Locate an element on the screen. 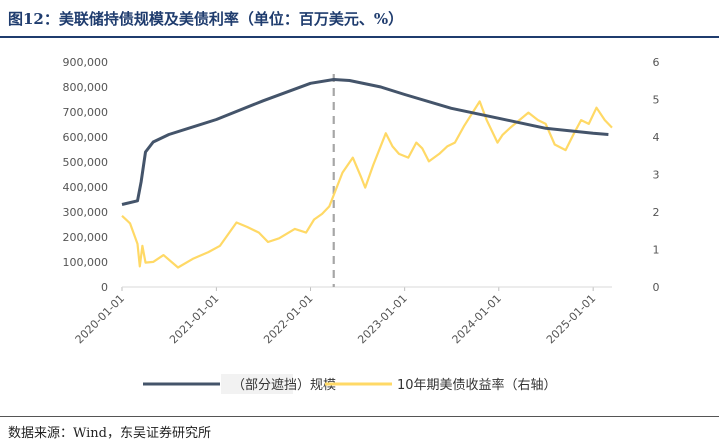  source-note: 数据来源：Wind，东吴证券研究所 is located at coordinates (109, 433).